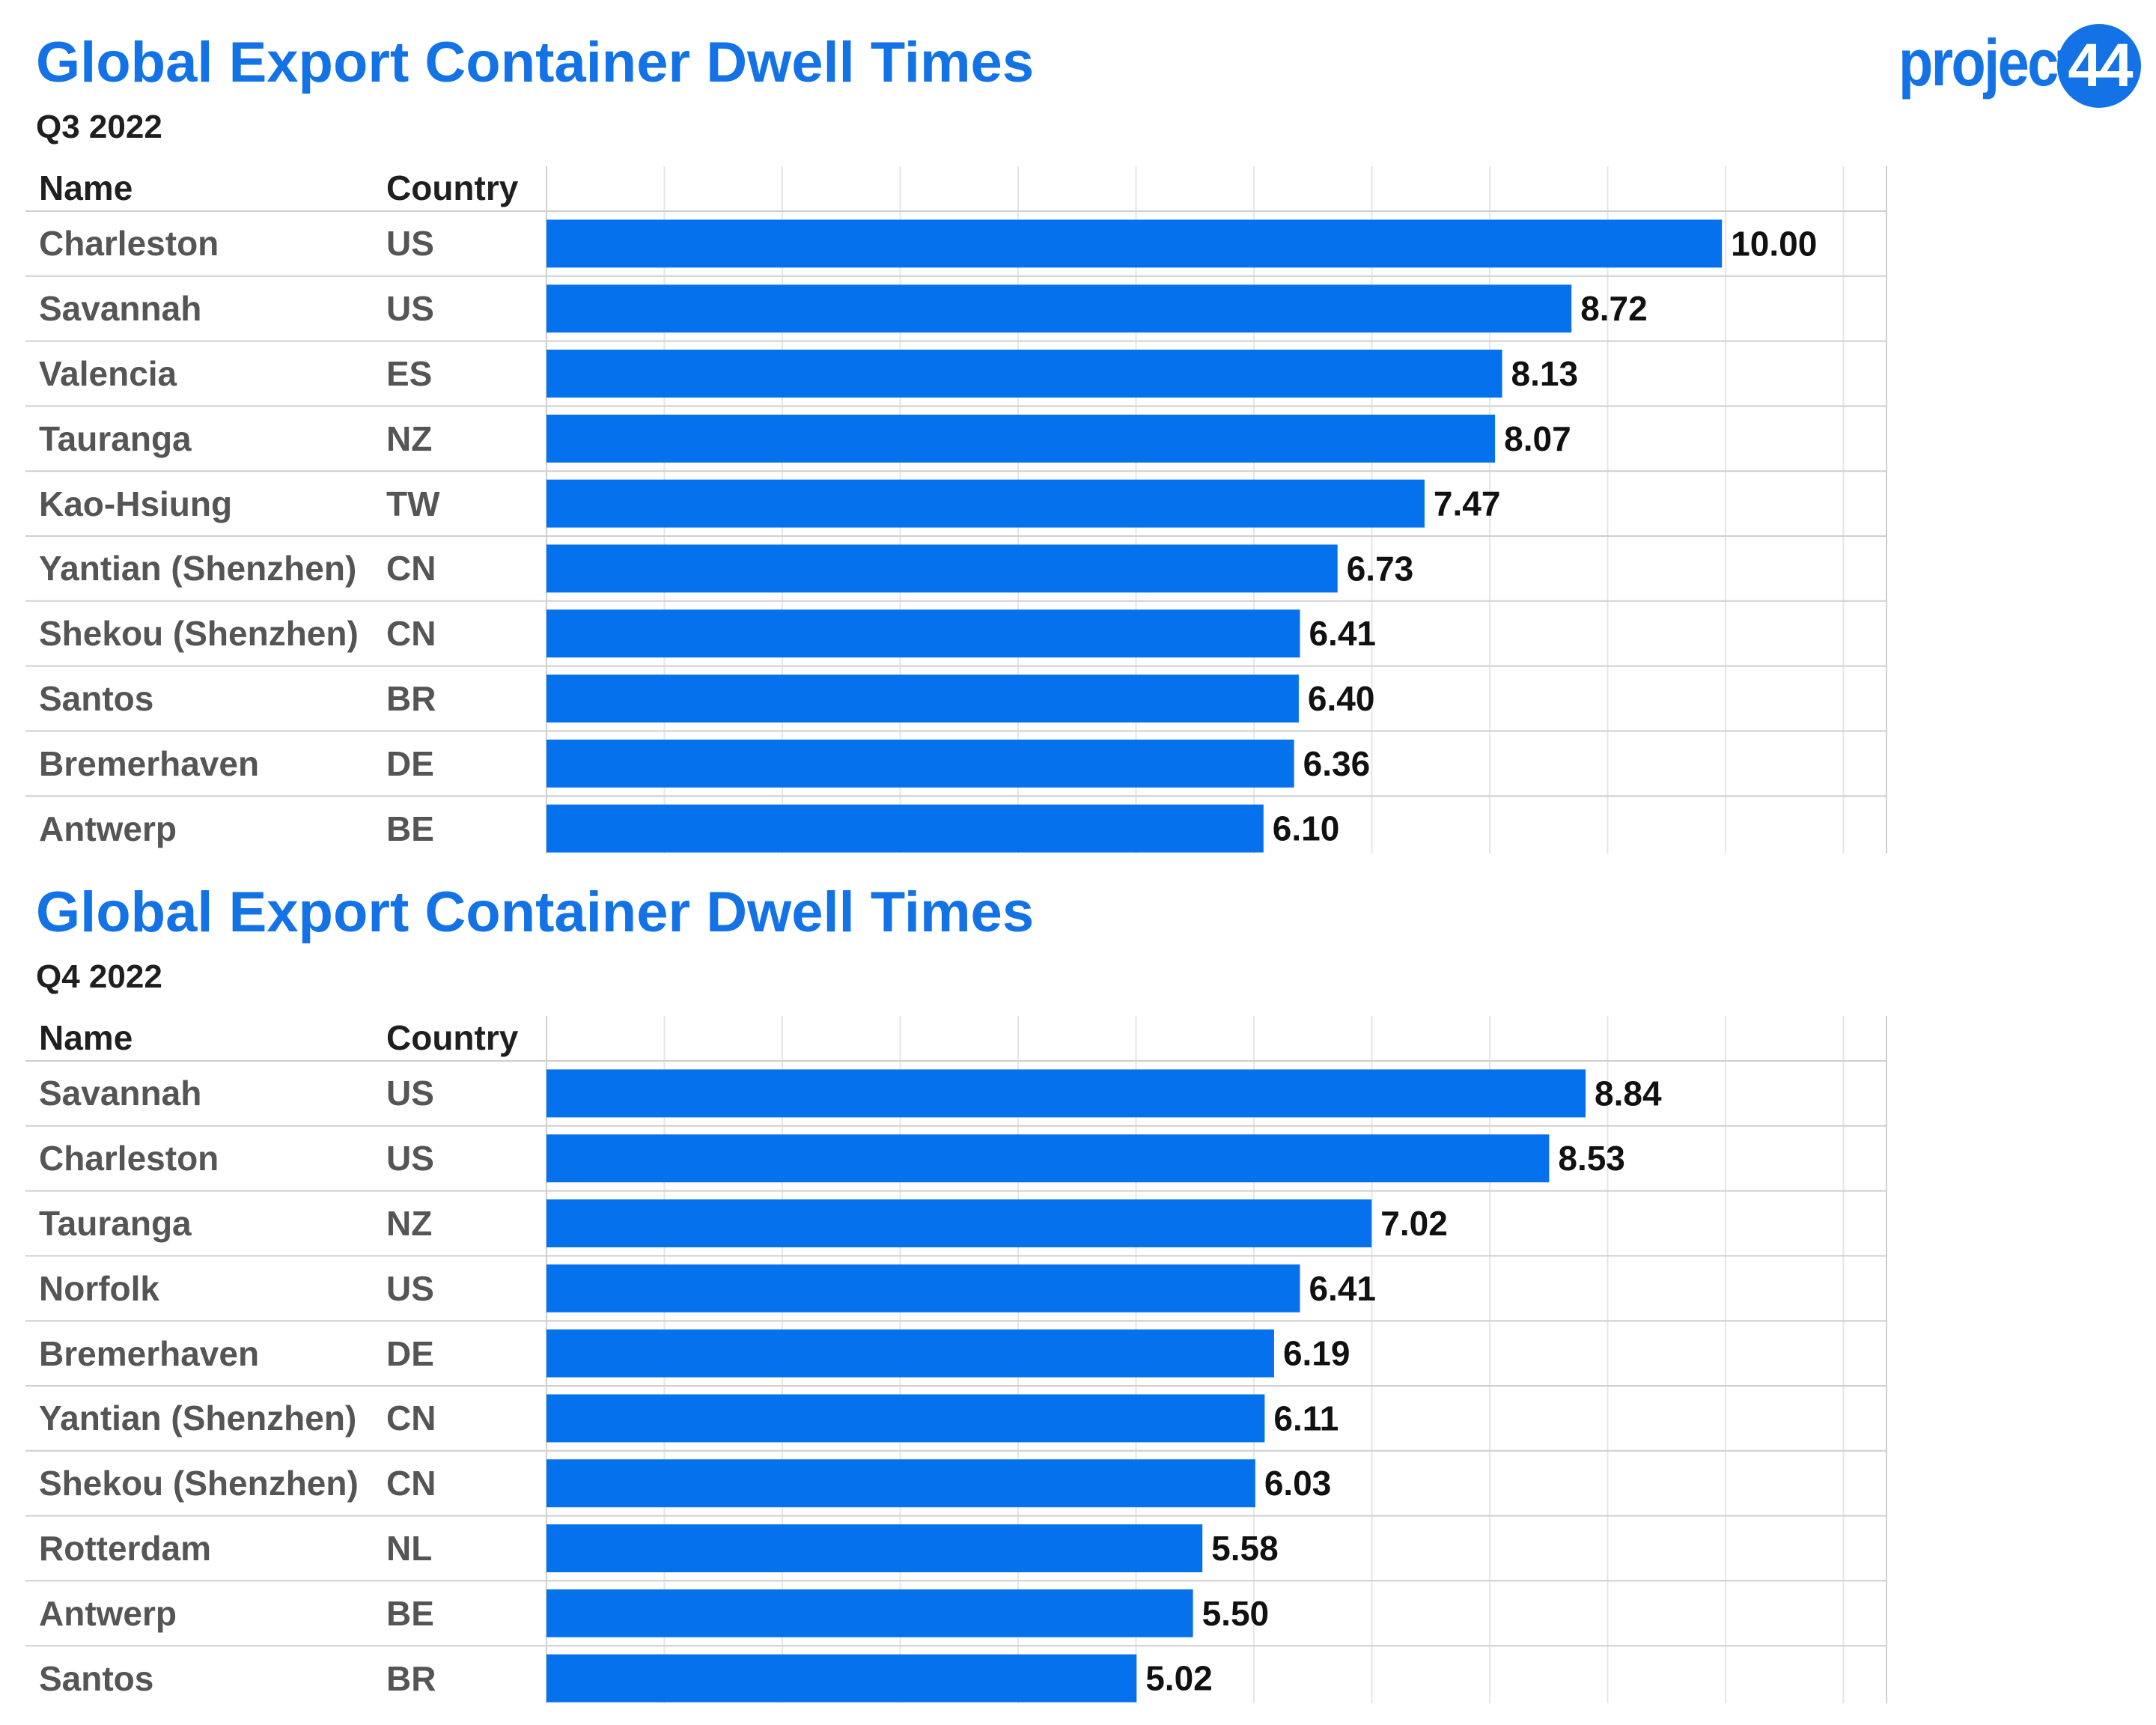 Image resolution: width=2156 pixels, height=1725 pixels. Describe the element at coordinates (99, 1288) in the screenshot. I see `port-name: Norfolk` at that location.